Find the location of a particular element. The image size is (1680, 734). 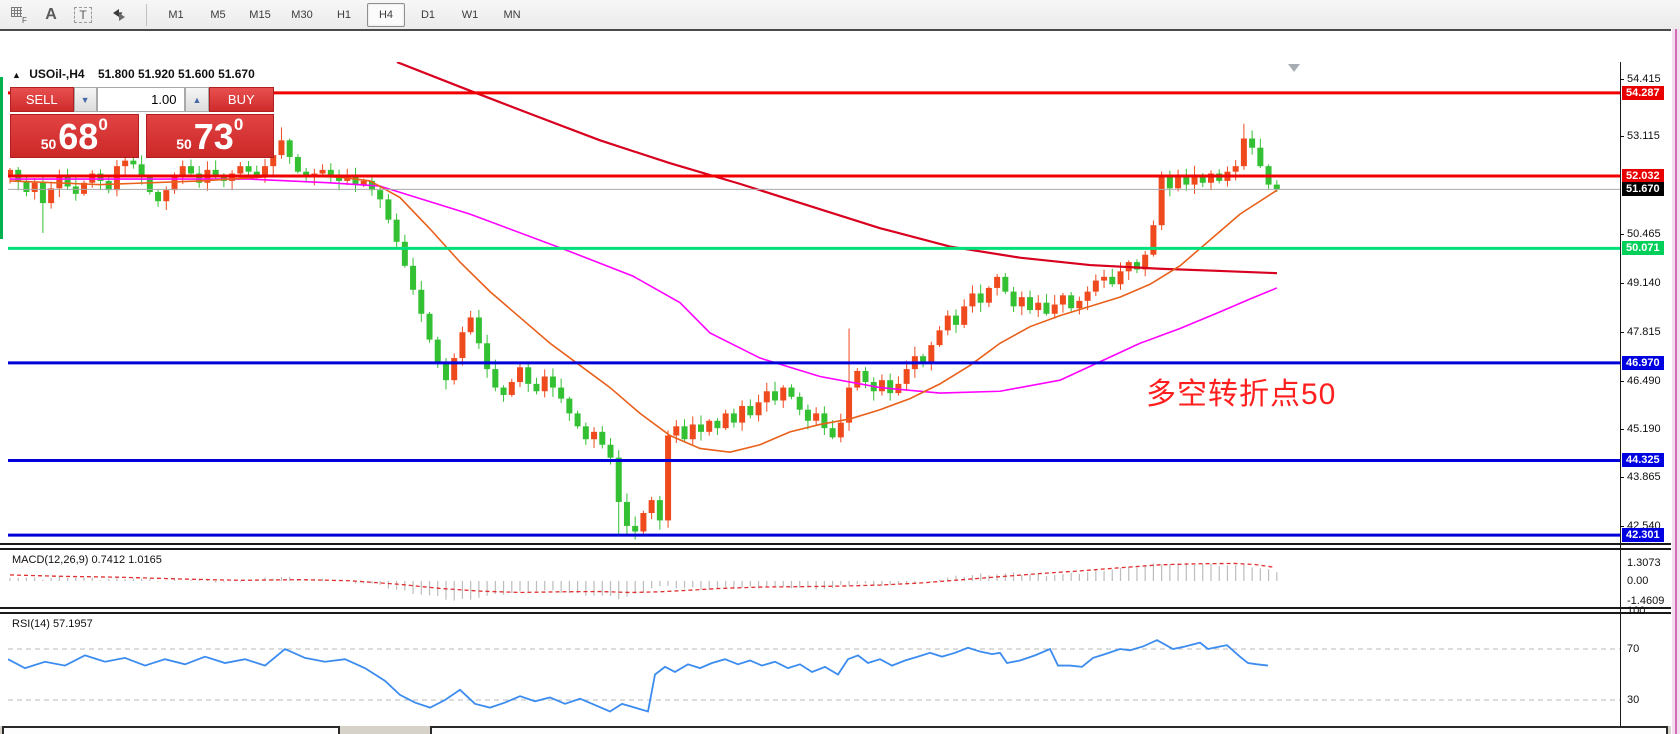

timeframe-button-m5: M5 is located at coordinates (218, 14).